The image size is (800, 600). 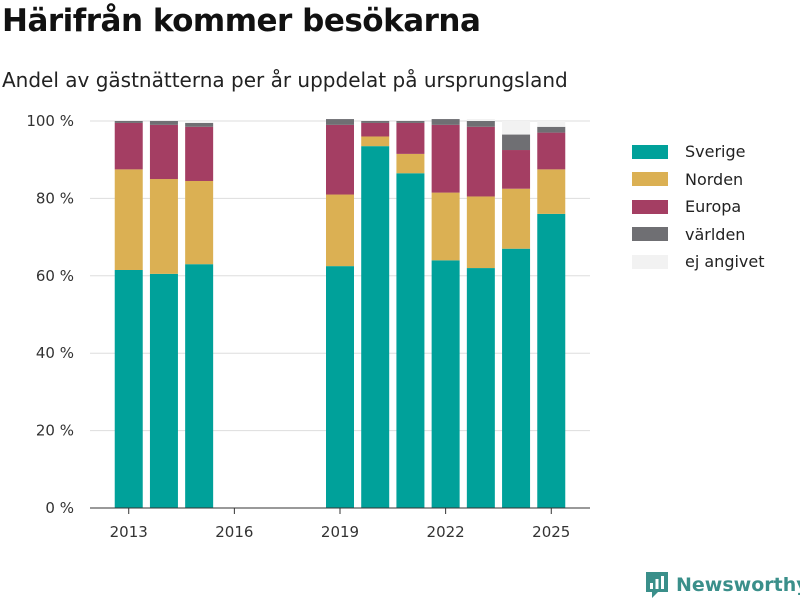 What do you see at coordinates (55, 198) in the screenshot?
I see `y-tick-label: 80 %` at bounding box center [55, 198].